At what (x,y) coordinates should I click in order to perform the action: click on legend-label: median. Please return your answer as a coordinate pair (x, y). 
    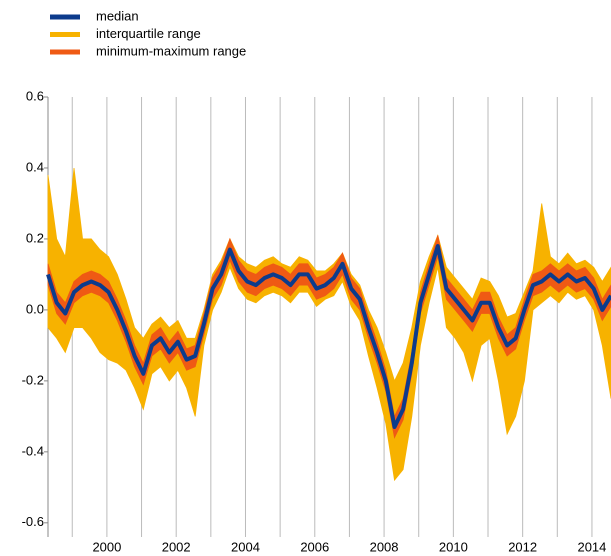
    Looking at the image, I should click on (117, 15).